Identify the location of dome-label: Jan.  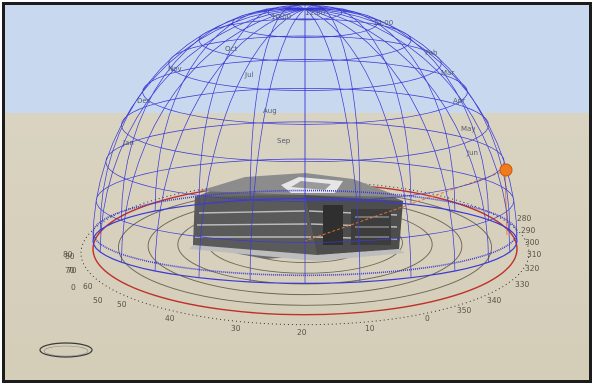
(128, 143).